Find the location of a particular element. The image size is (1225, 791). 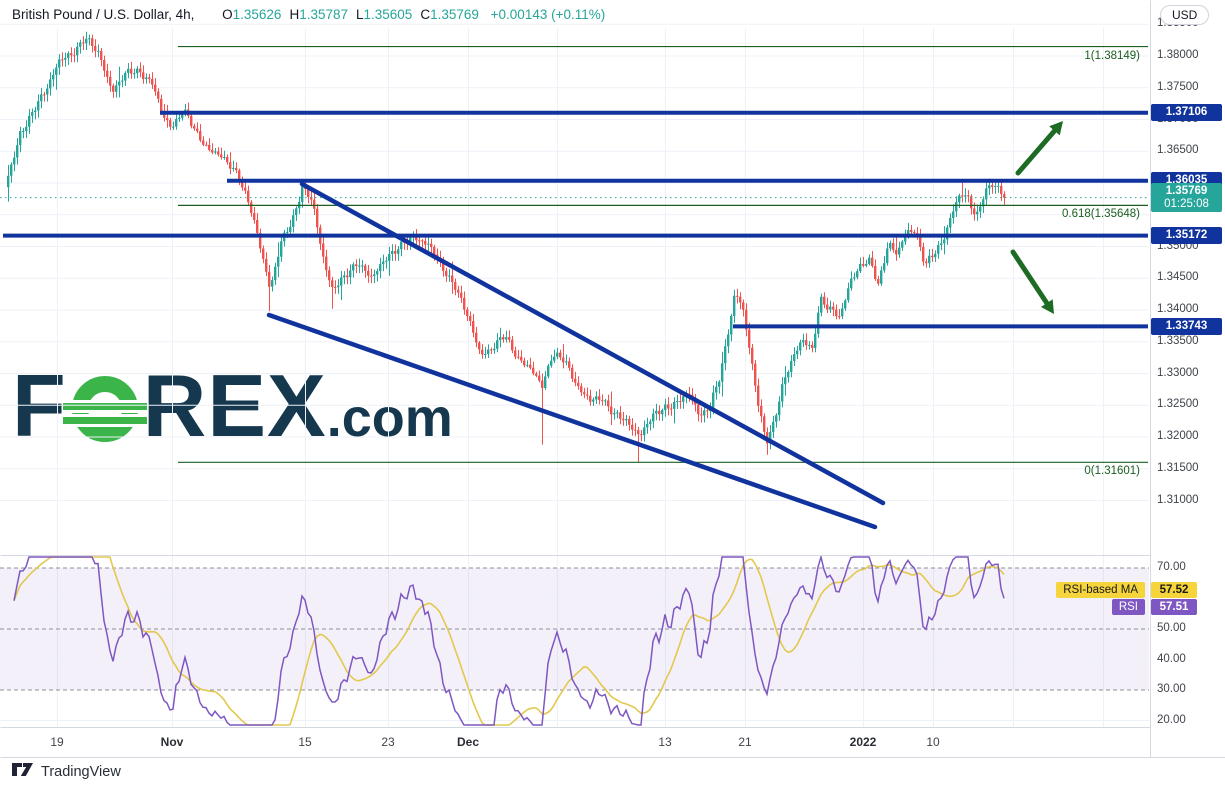

ohlc-value: 1.35787 is located at coordinates (323, 14).